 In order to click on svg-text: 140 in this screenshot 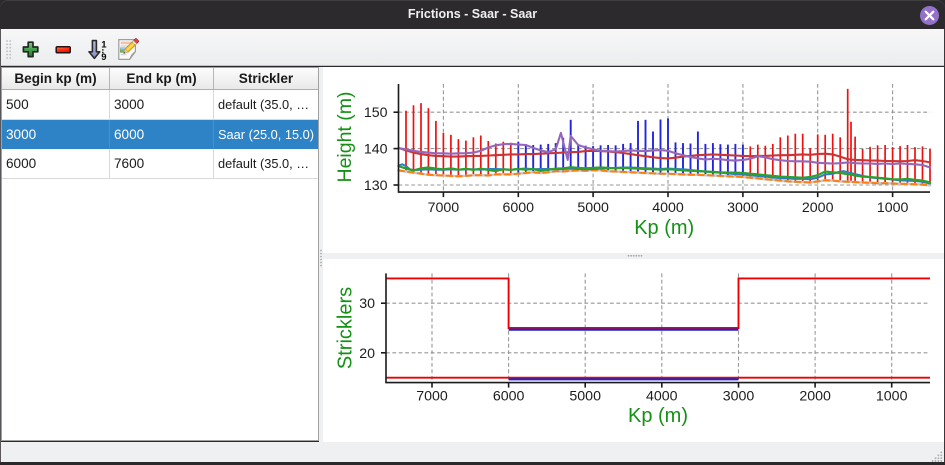, I will do `click(376, 150)`.